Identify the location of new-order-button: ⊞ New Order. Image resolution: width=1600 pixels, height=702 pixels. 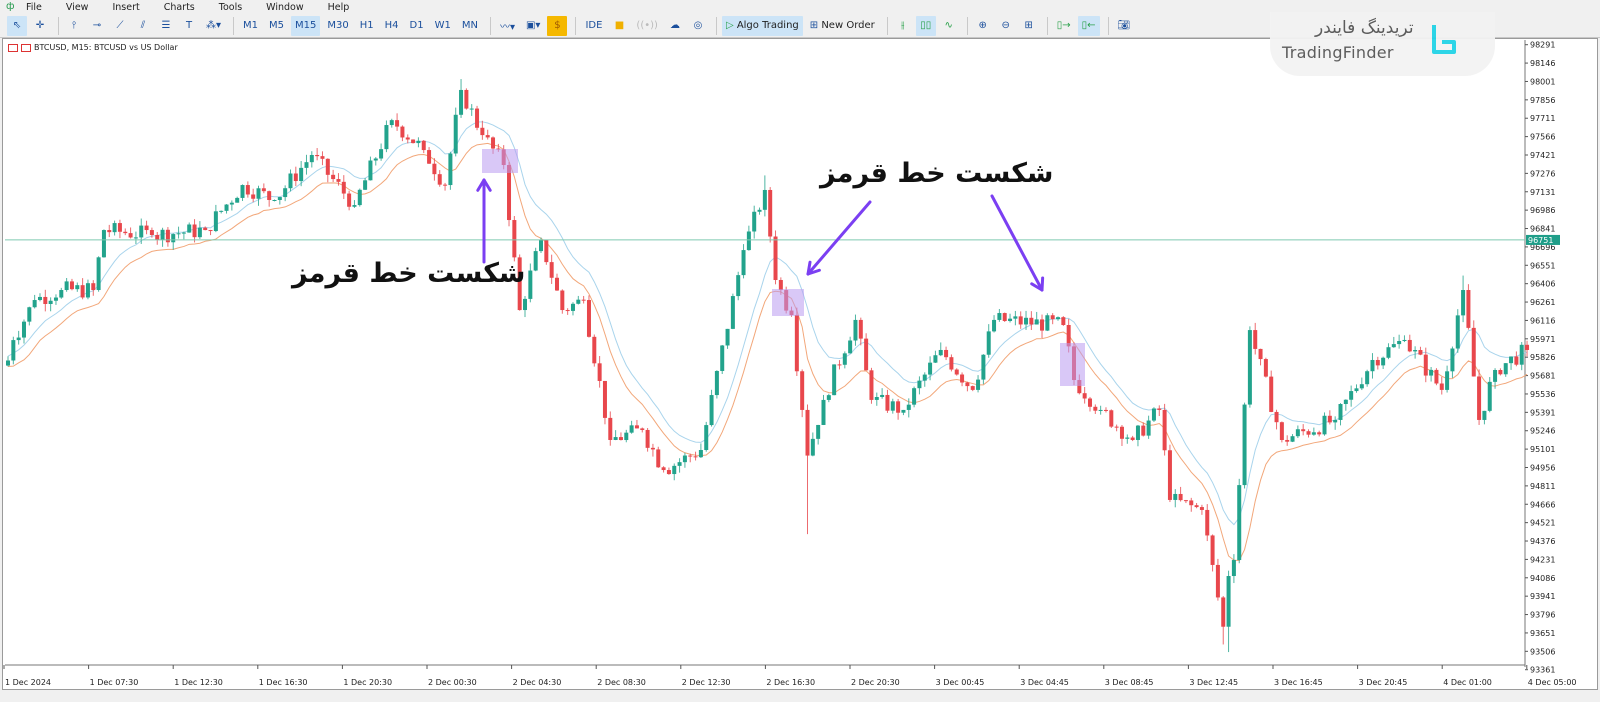
(842, 25).